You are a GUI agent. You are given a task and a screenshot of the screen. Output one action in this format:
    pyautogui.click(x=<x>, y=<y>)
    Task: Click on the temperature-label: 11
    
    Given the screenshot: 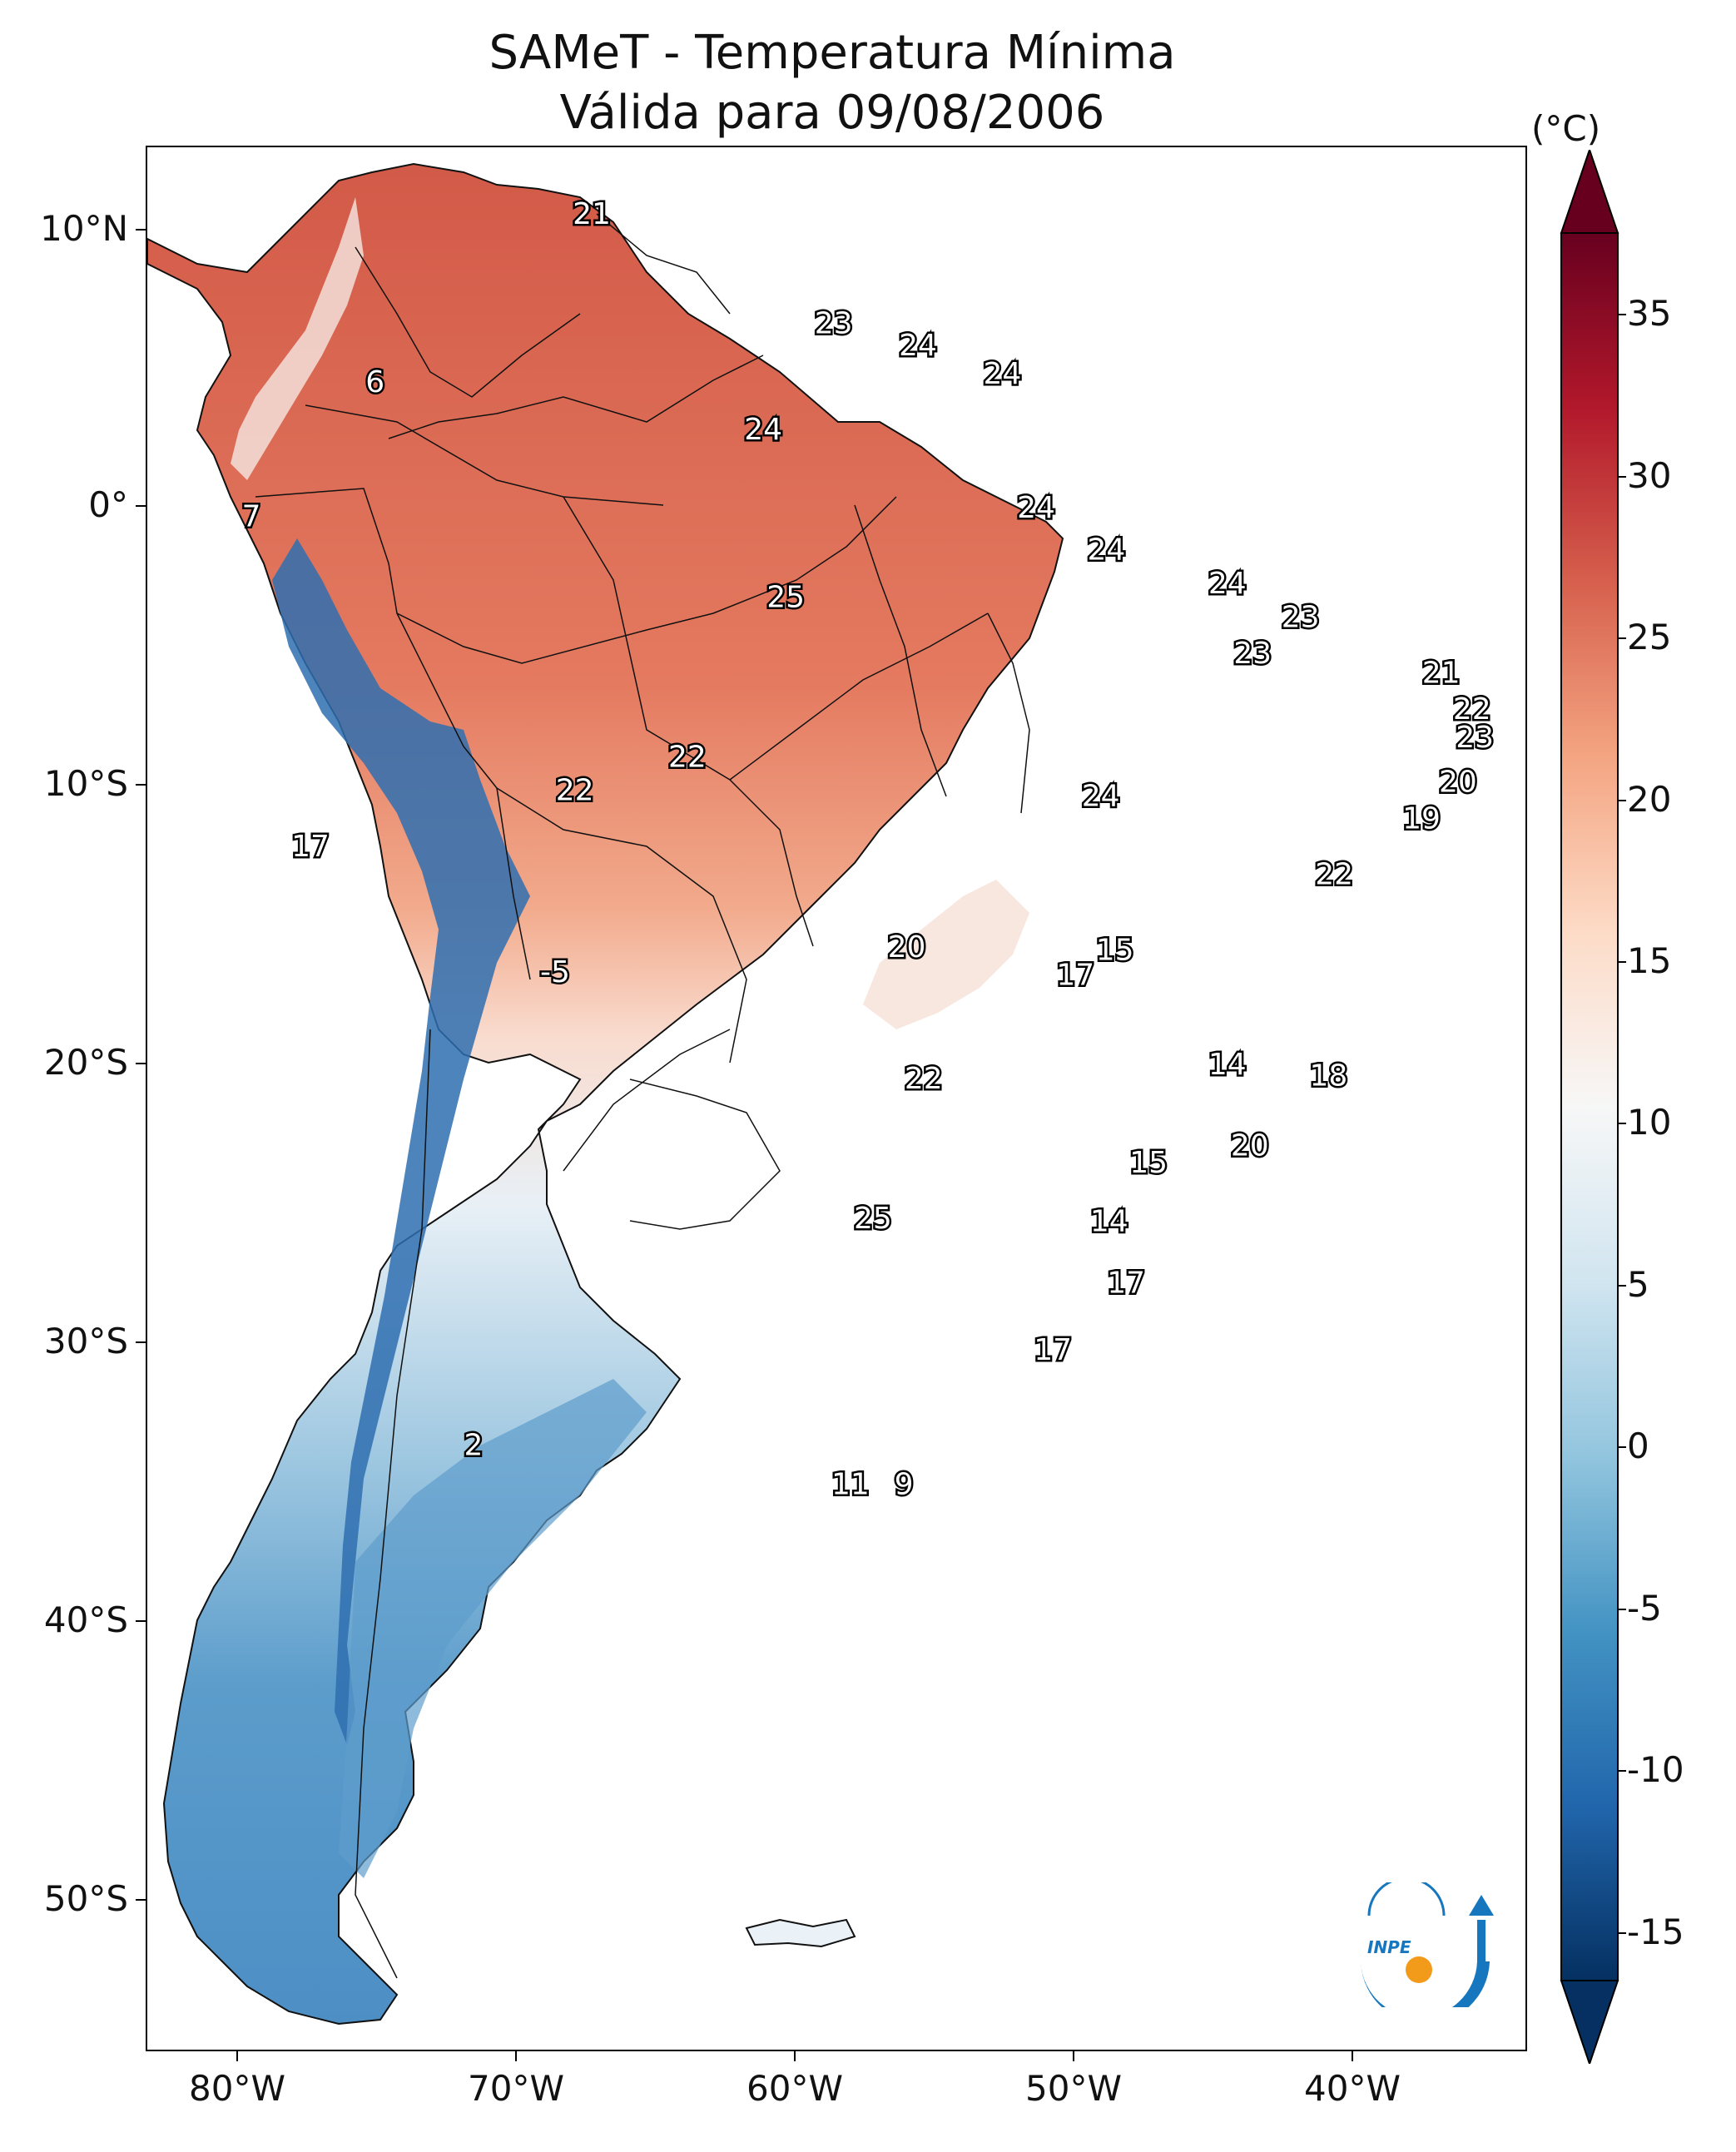 What is the action you would take?
    pyautogui.click(x=850, y=1484)
    